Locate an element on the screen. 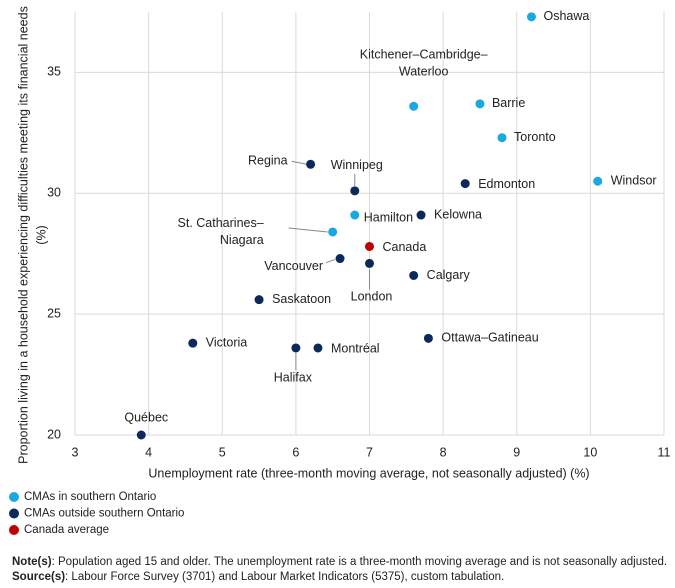 The width and height of the screenshot is (675, 588). y-tick-label: 20 is located at coordinates (54, 434).